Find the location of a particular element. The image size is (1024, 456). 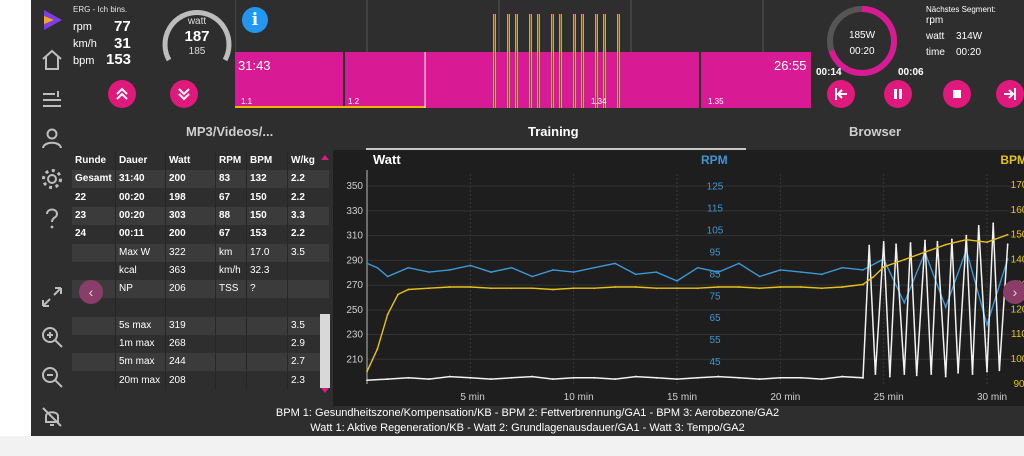

bpm-tick-label: 100 is located at coordinates (1017, 359).